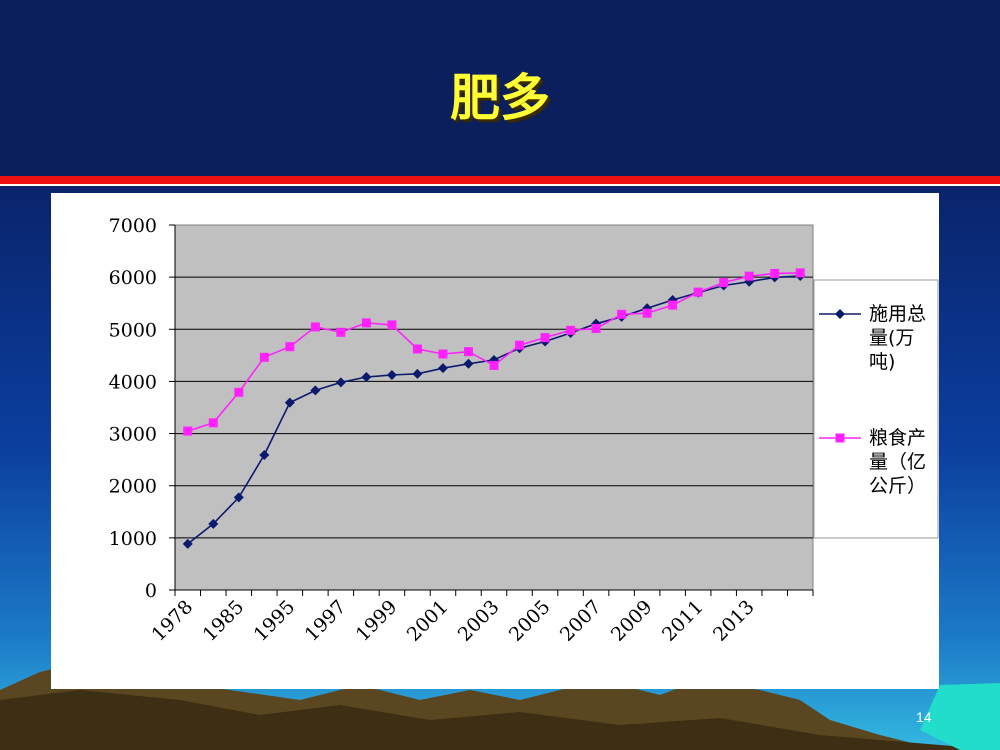  Describe the element at coordinates (581, 621) in the screenshot. I see `x-tick-label: 2007` at that location.